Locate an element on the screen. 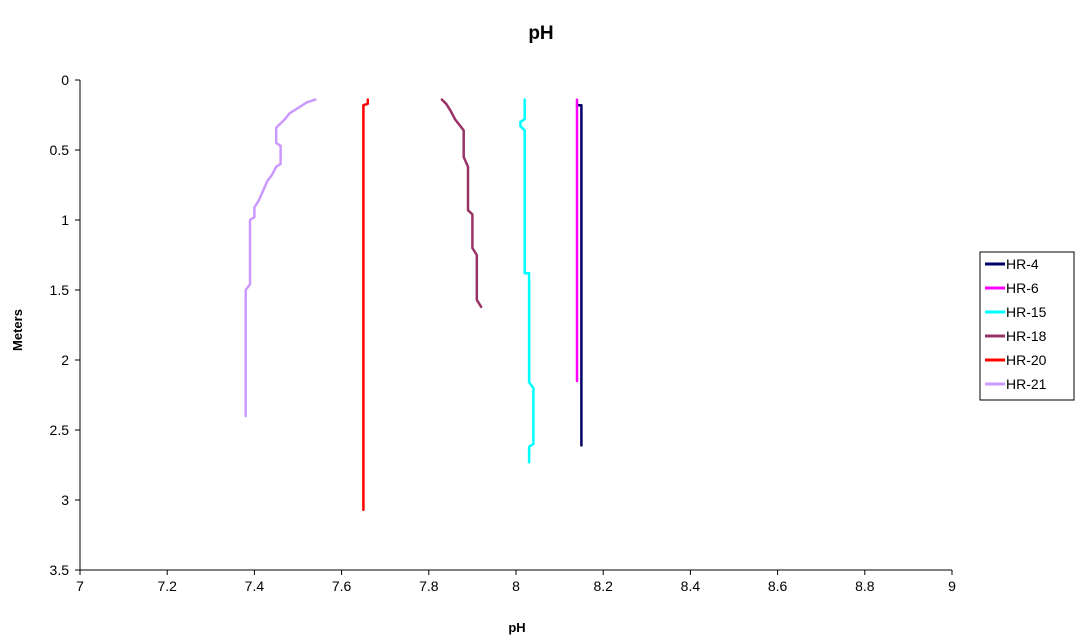 This screenshot has width=1075, height=639. y-tick-label: 1 is located at coordinates (65, 220).